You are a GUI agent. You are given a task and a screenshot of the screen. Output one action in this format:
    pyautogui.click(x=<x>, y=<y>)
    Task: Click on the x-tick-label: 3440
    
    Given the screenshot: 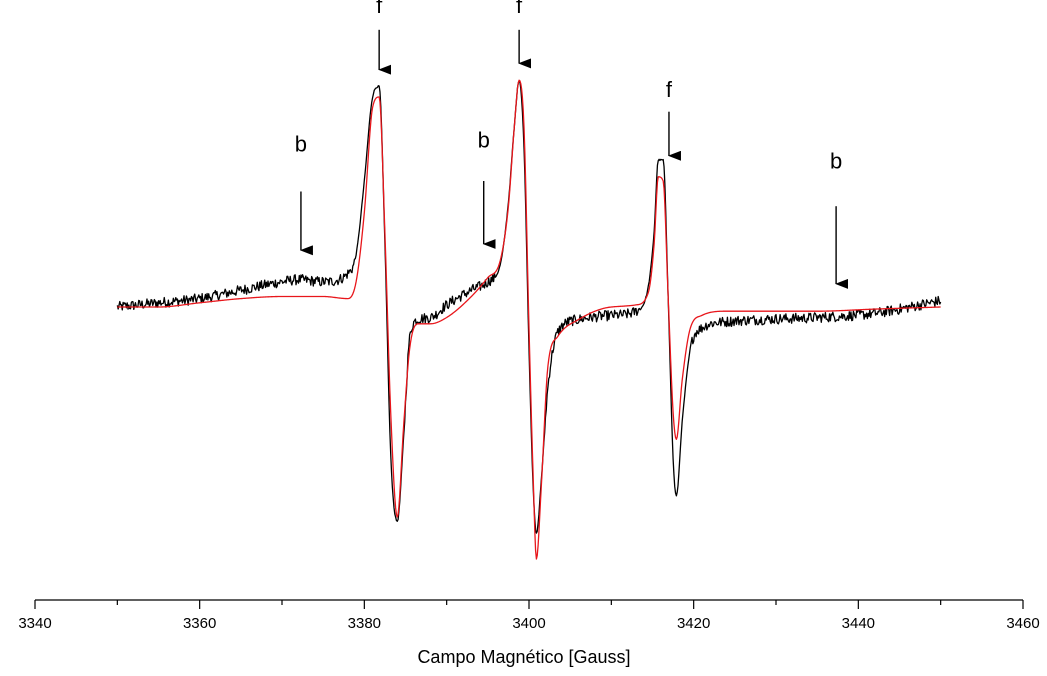 What is the action you would take?
    pyautogui.click(x=858, y=623)
    